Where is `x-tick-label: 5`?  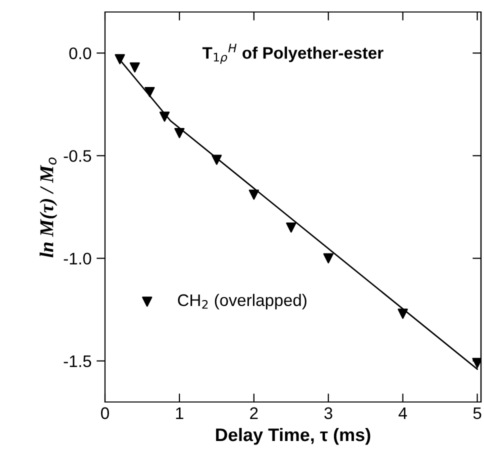 x-tick-label: 5 is located at coordinates (477, 413).